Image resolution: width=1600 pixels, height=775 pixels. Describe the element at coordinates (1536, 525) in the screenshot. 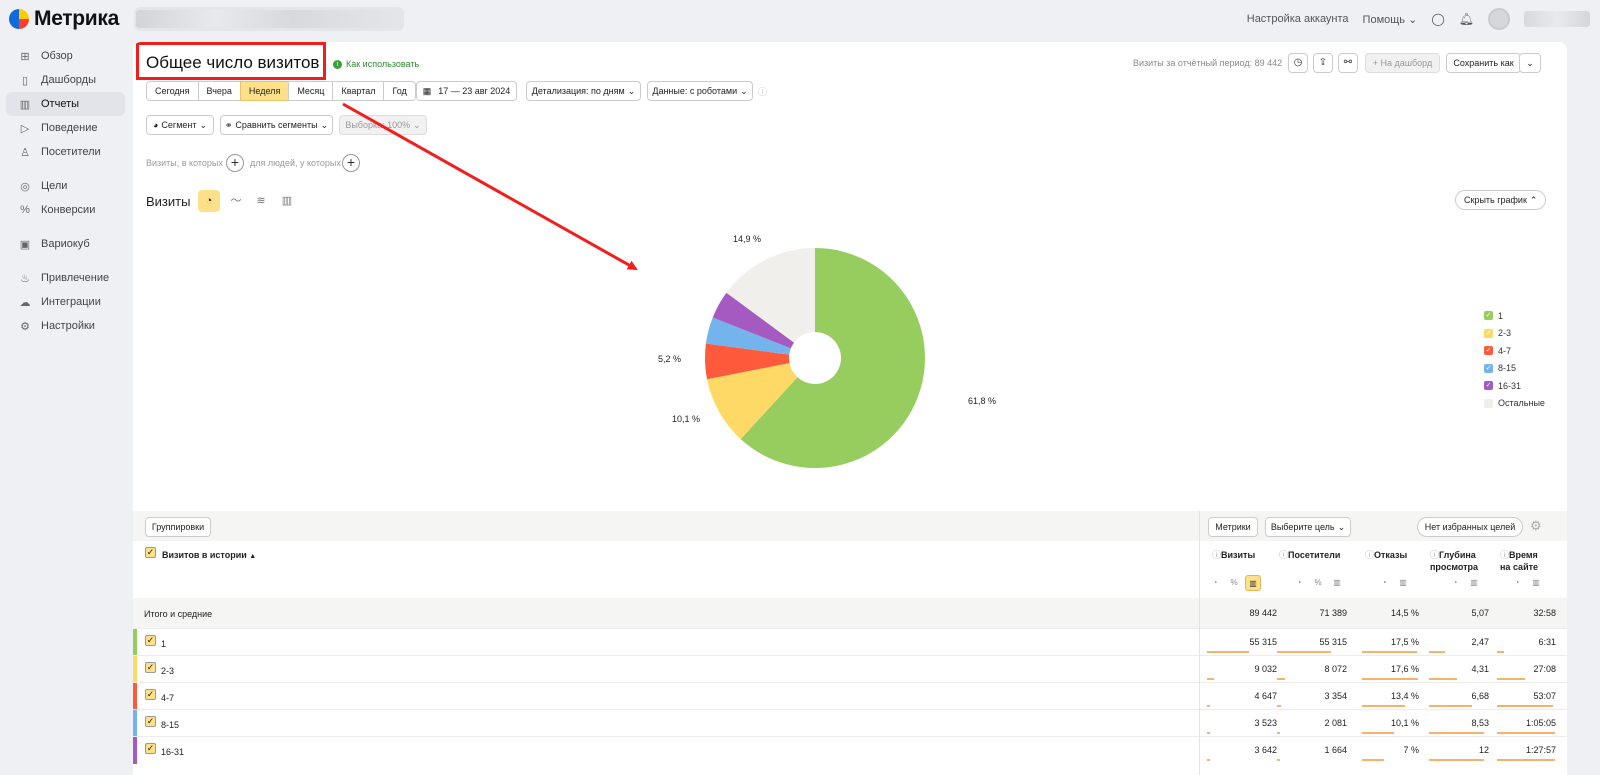

I see `gear-icon: ⚙` at that location.